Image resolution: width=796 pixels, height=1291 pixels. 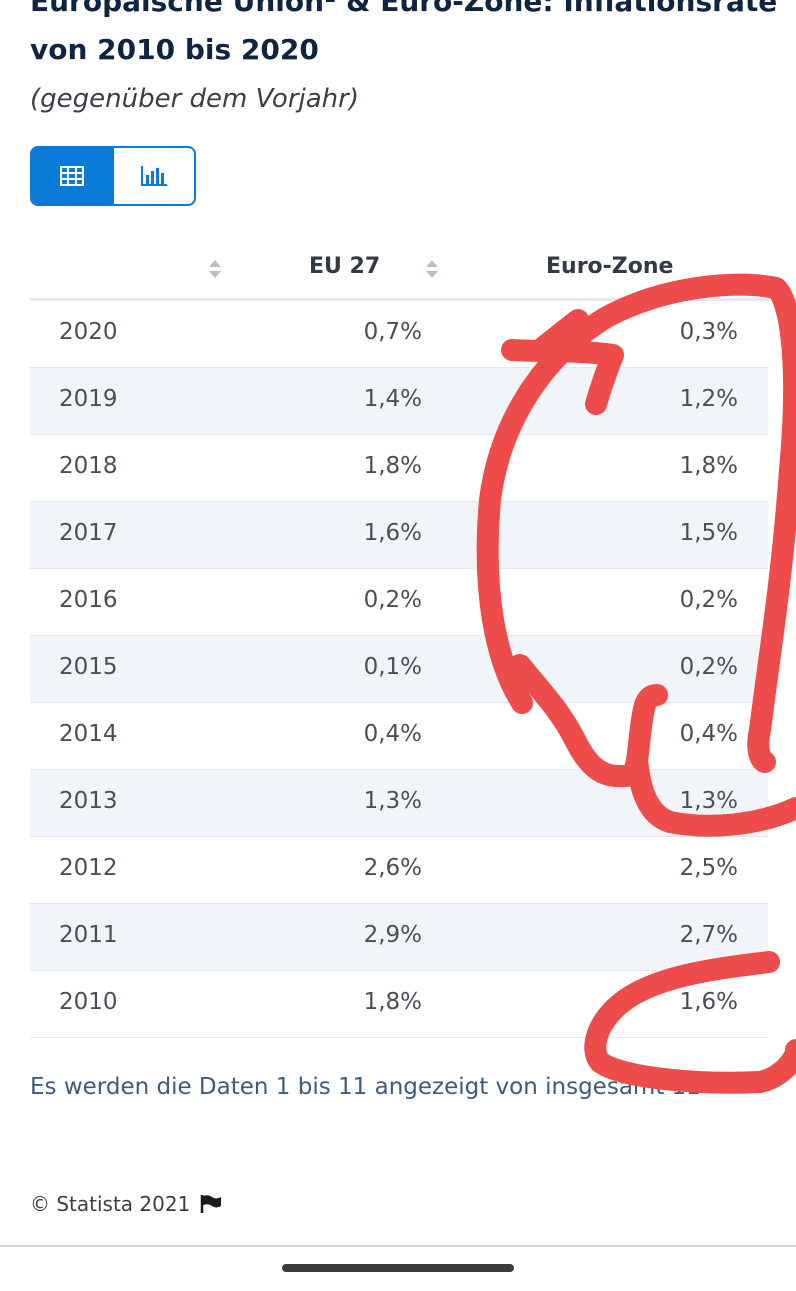 What do you see at coordinates (392, 801) in the screenshot?
I see `eu27-cell: 1,3%` at bounding box center [392, 801].